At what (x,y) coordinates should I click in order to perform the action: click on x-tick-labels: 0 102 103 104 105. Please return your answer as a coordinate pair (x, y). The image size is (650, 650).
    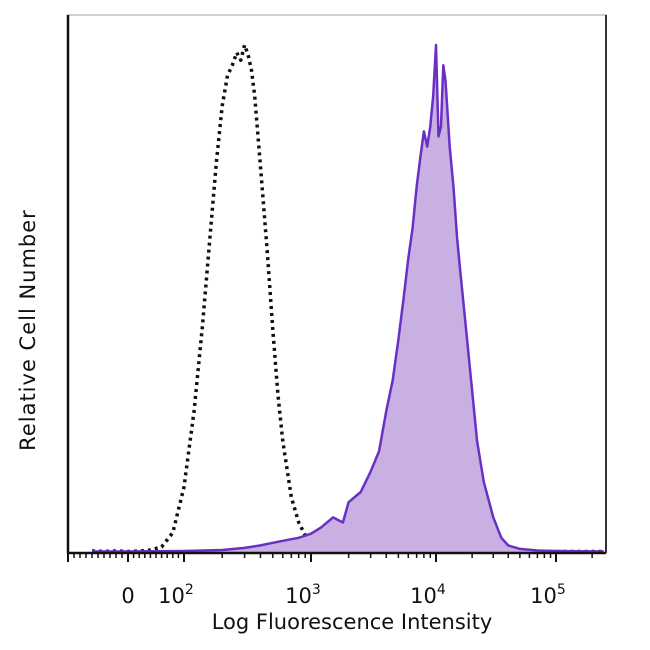
    Looking at the image, I should click on (343, 595).